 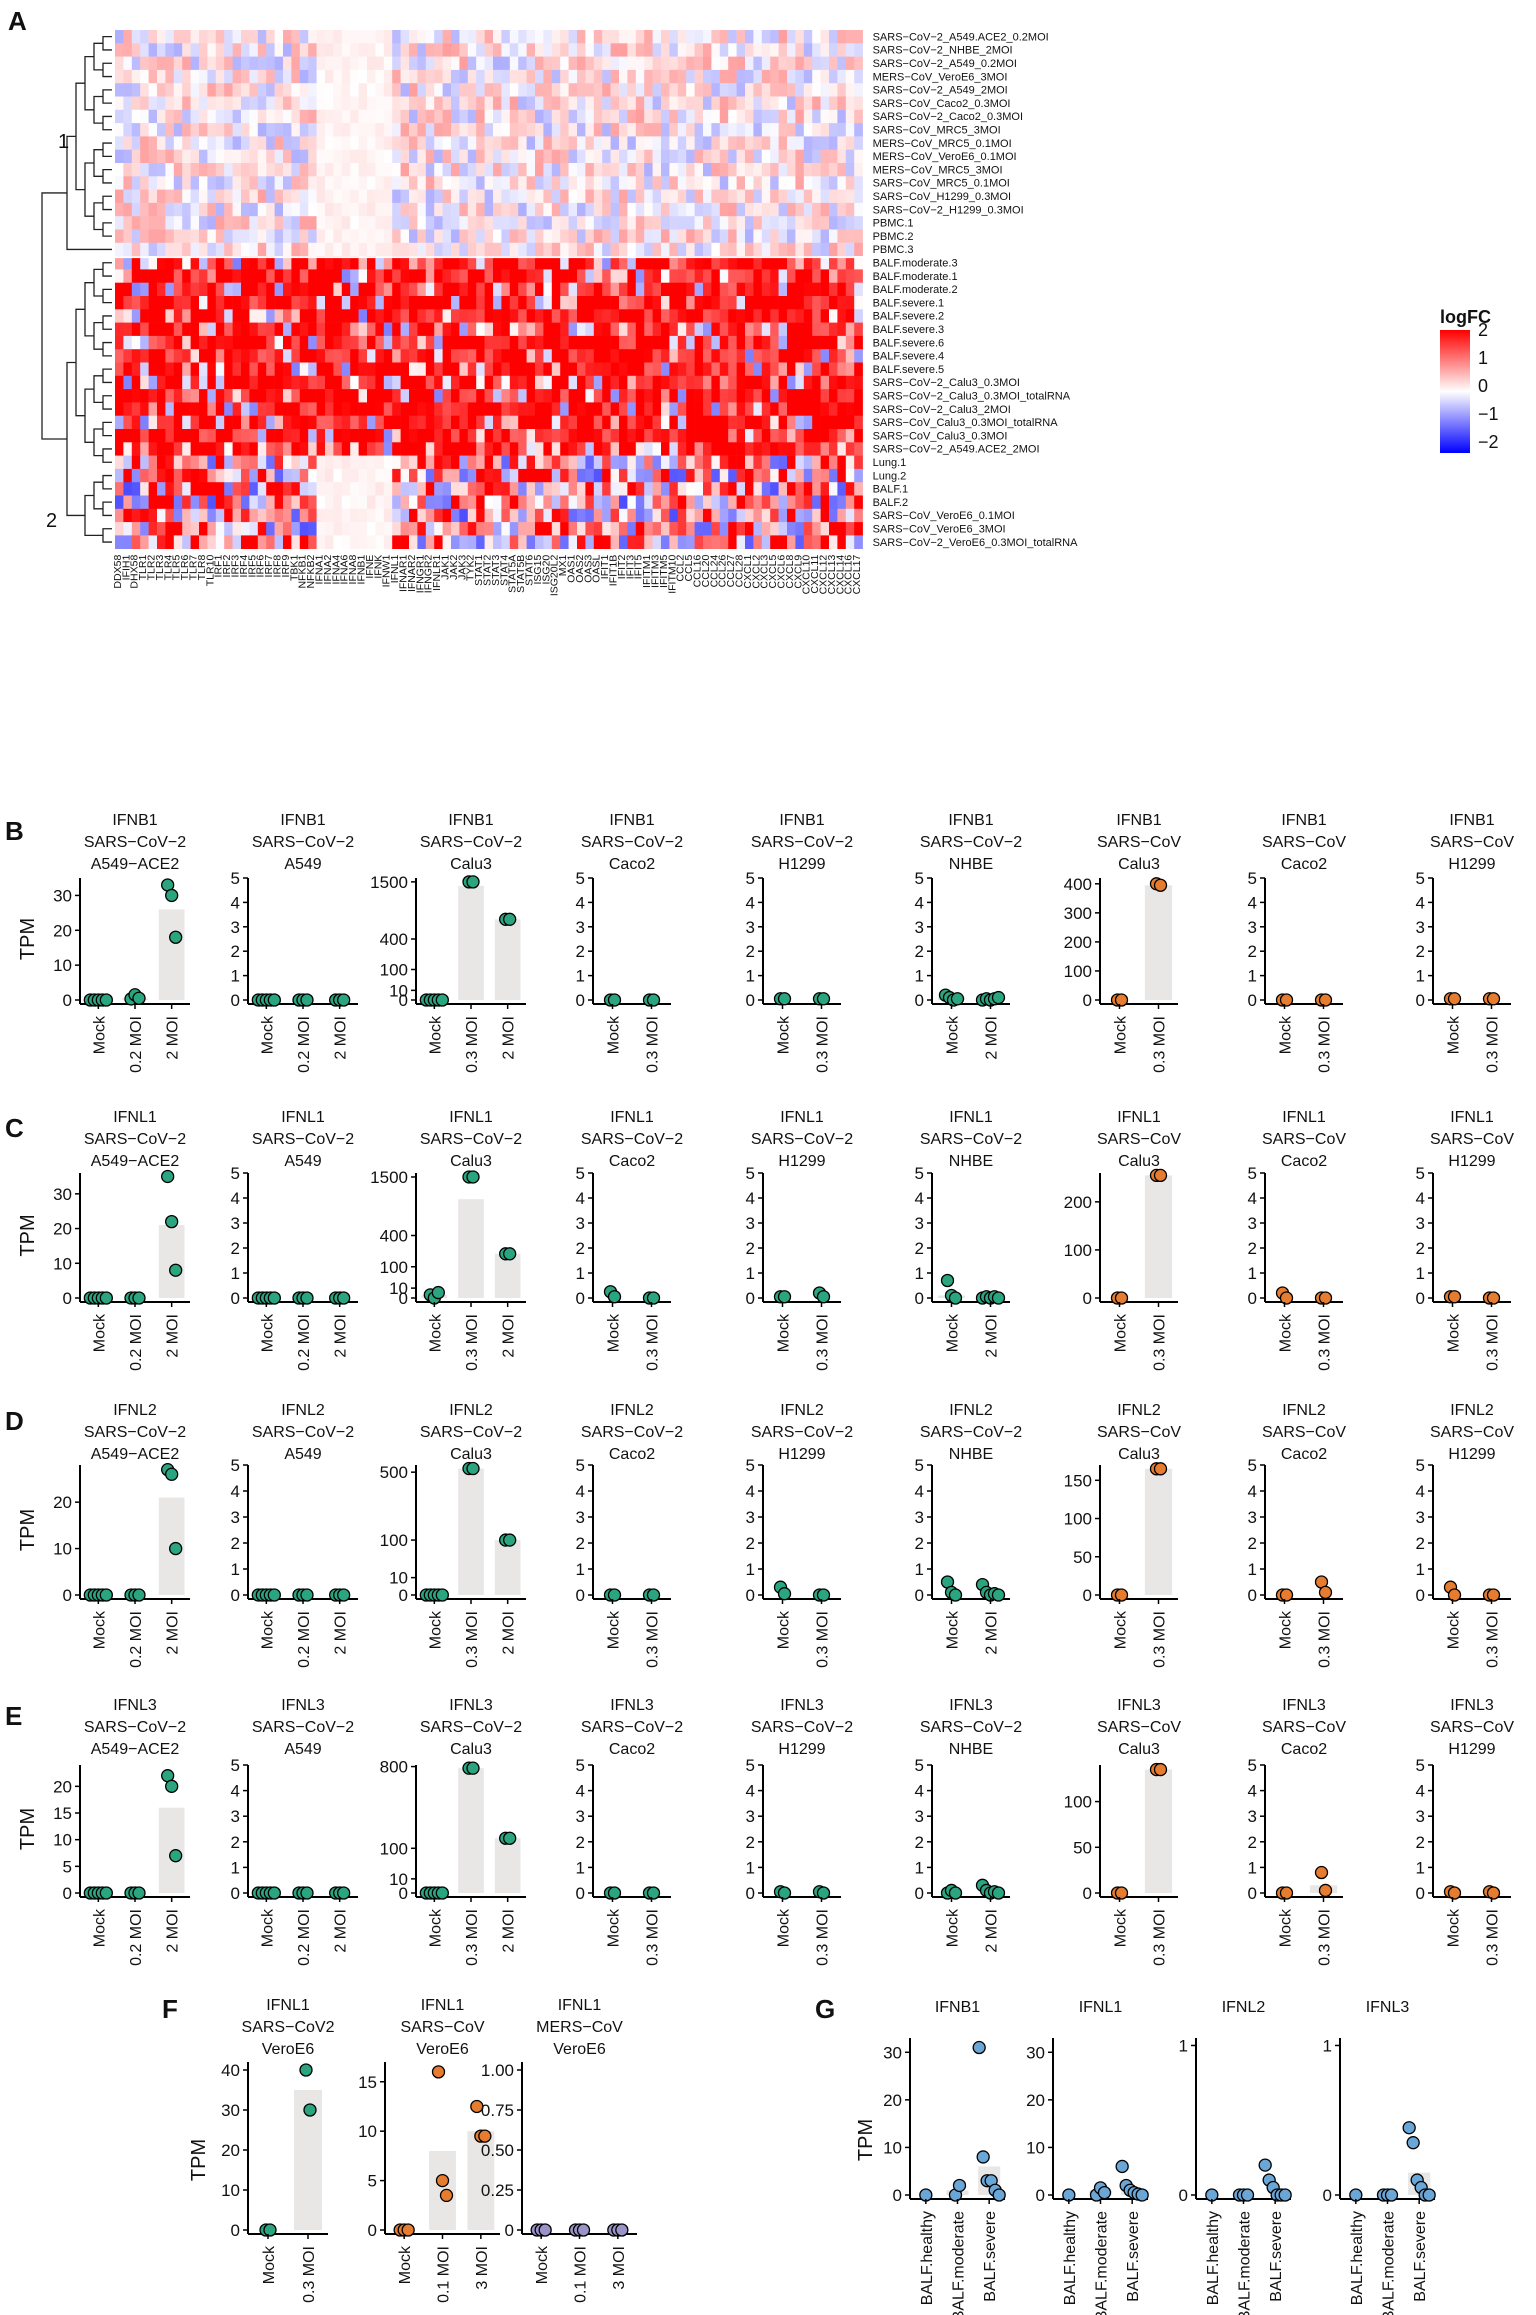 What do you see at coordinates (579, 2049) in the screenshot?
I see `subplot-title-line: VeroE6` at bounding box center [579, 2049].